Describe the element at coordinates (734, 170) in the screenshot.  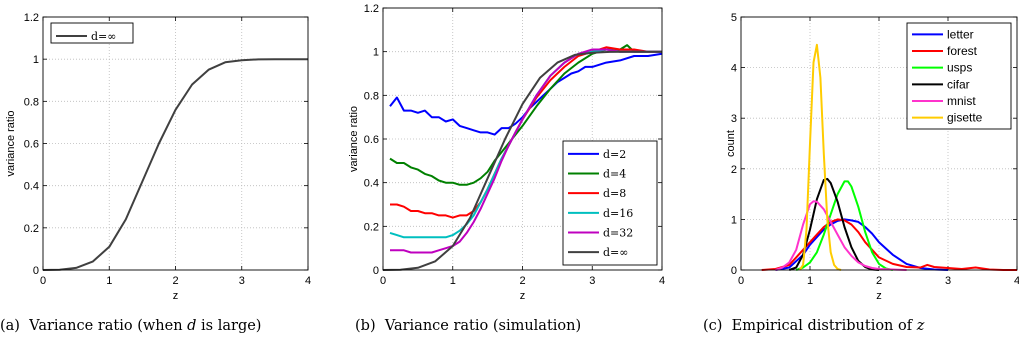
I see `y-tick-label: 2` at that location.